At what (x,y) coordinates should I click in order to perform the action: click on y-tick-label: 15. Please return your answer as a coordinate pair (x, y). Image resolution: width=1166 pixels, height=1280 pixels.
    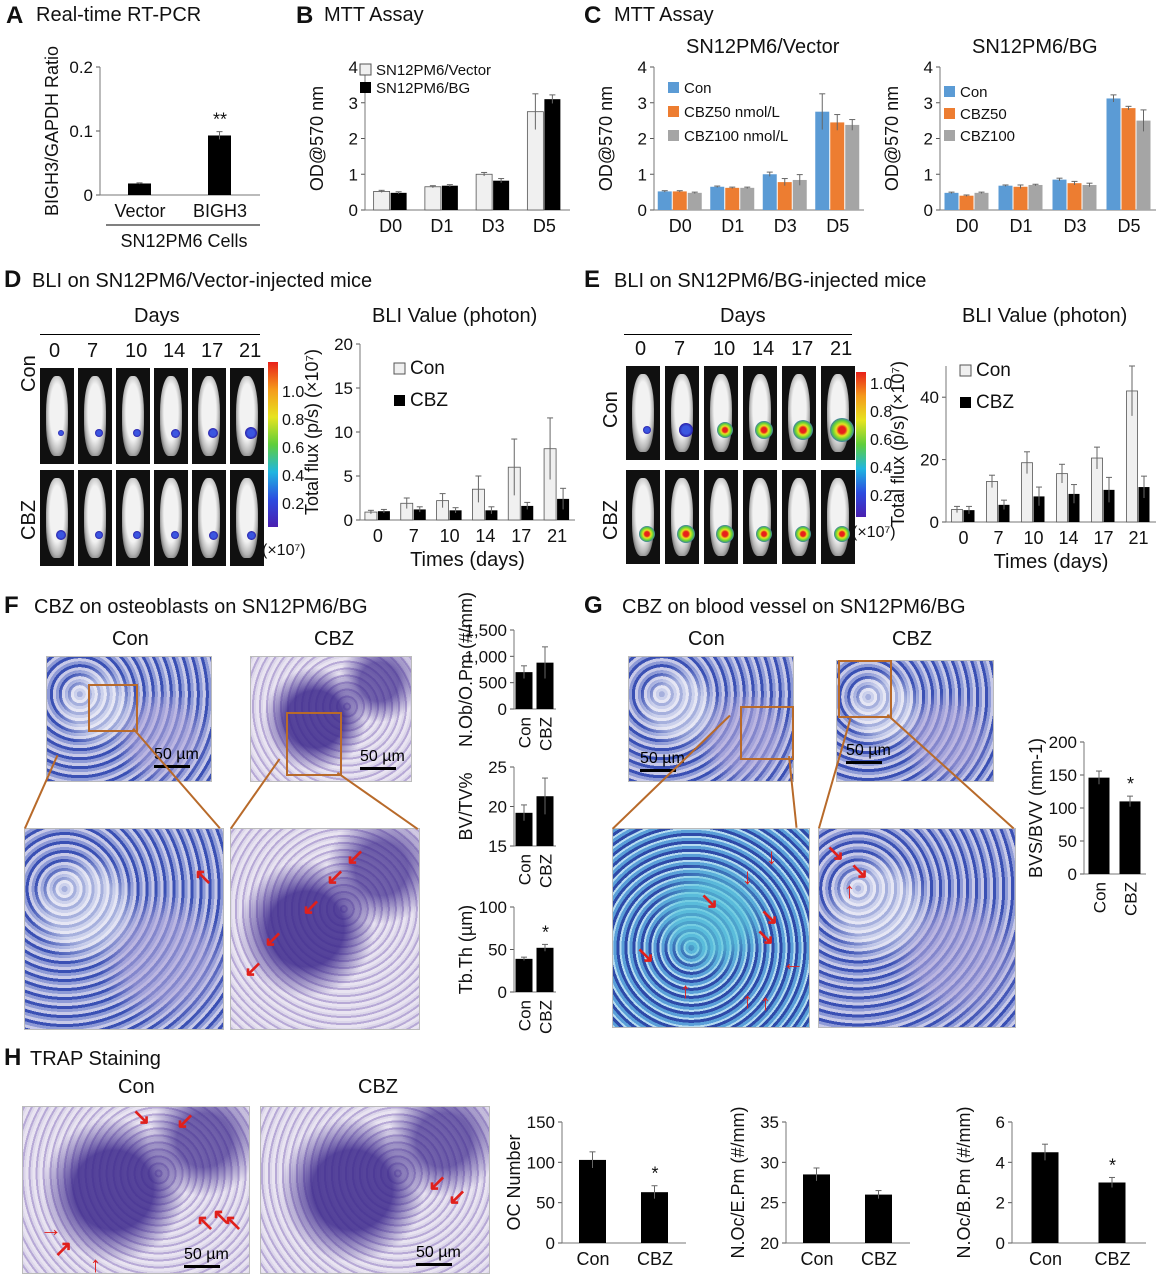
    Looking at the image, I should click on (343, 388).